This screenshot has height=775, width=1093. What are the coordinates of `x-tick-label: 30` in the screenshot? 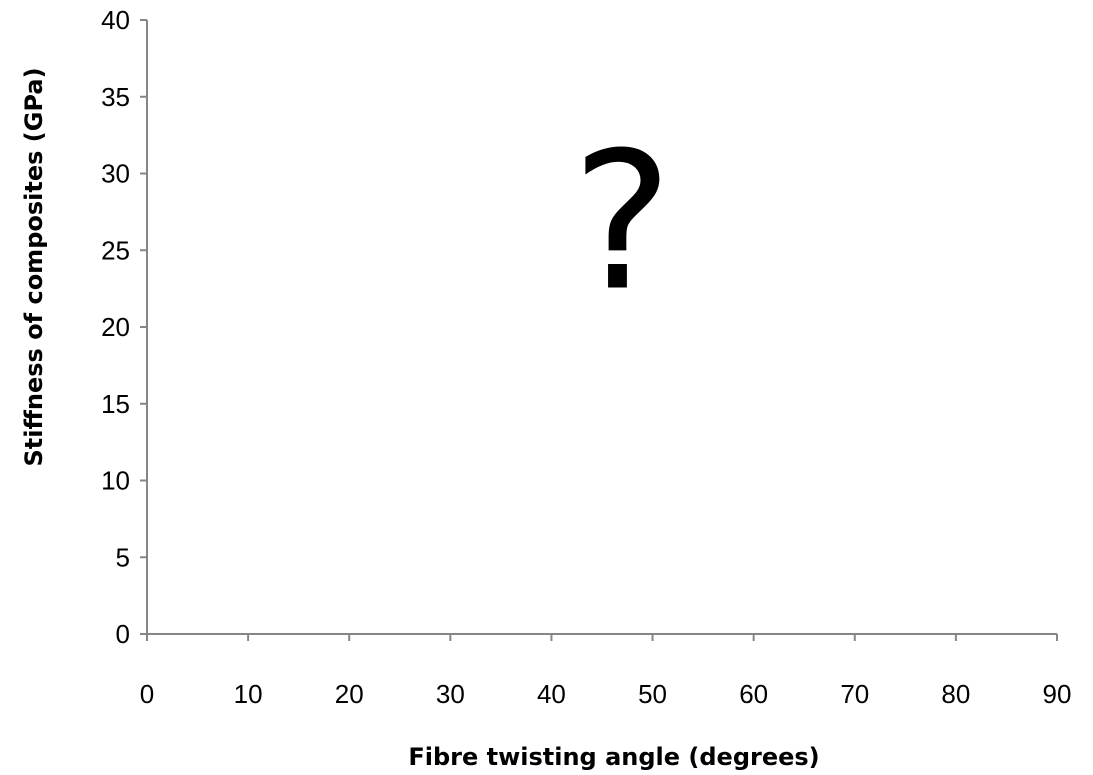 It's located at (450, 694).